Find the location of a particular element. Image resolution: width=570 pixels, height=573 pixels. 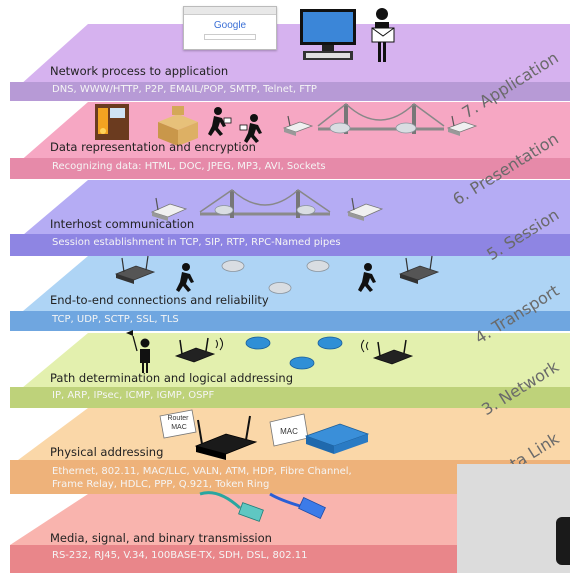

ethernet-cable-icon is located at coordinates (262, 506).